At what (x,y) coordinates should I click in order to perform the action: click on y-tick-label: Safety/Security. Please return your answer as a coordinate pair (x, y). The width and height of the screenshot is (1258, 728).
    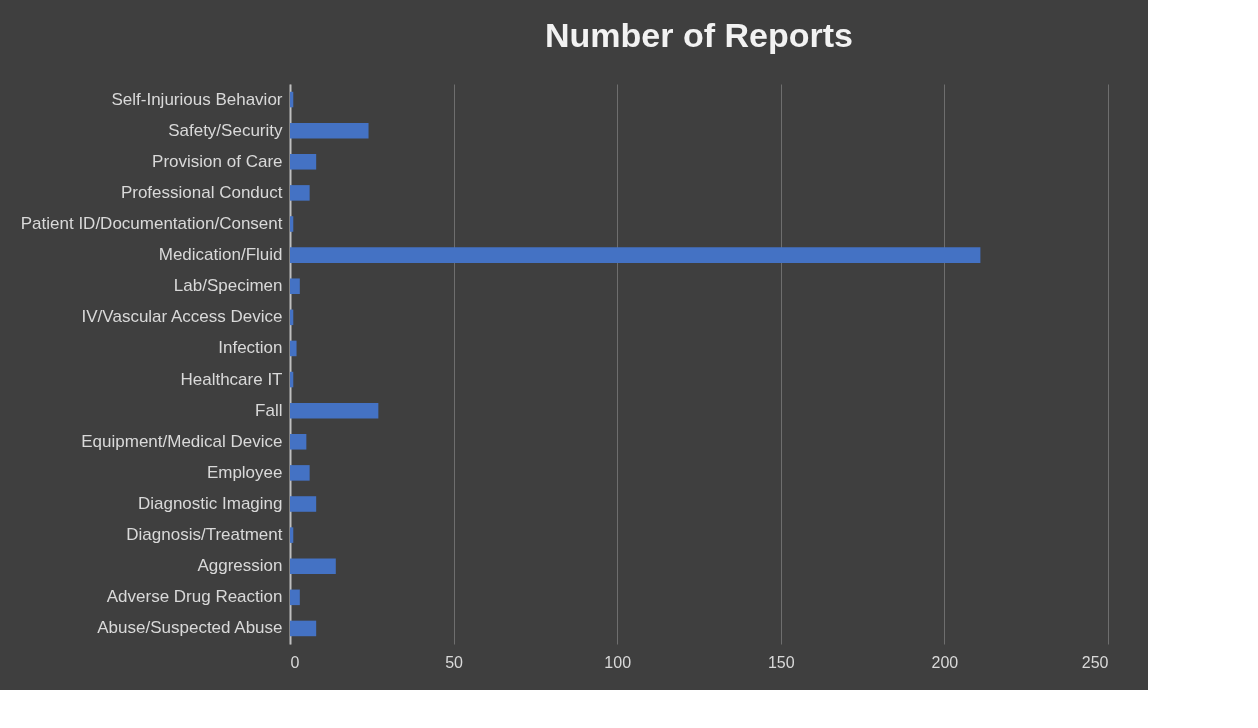
    Looking at the image, I should click on (225, 130).